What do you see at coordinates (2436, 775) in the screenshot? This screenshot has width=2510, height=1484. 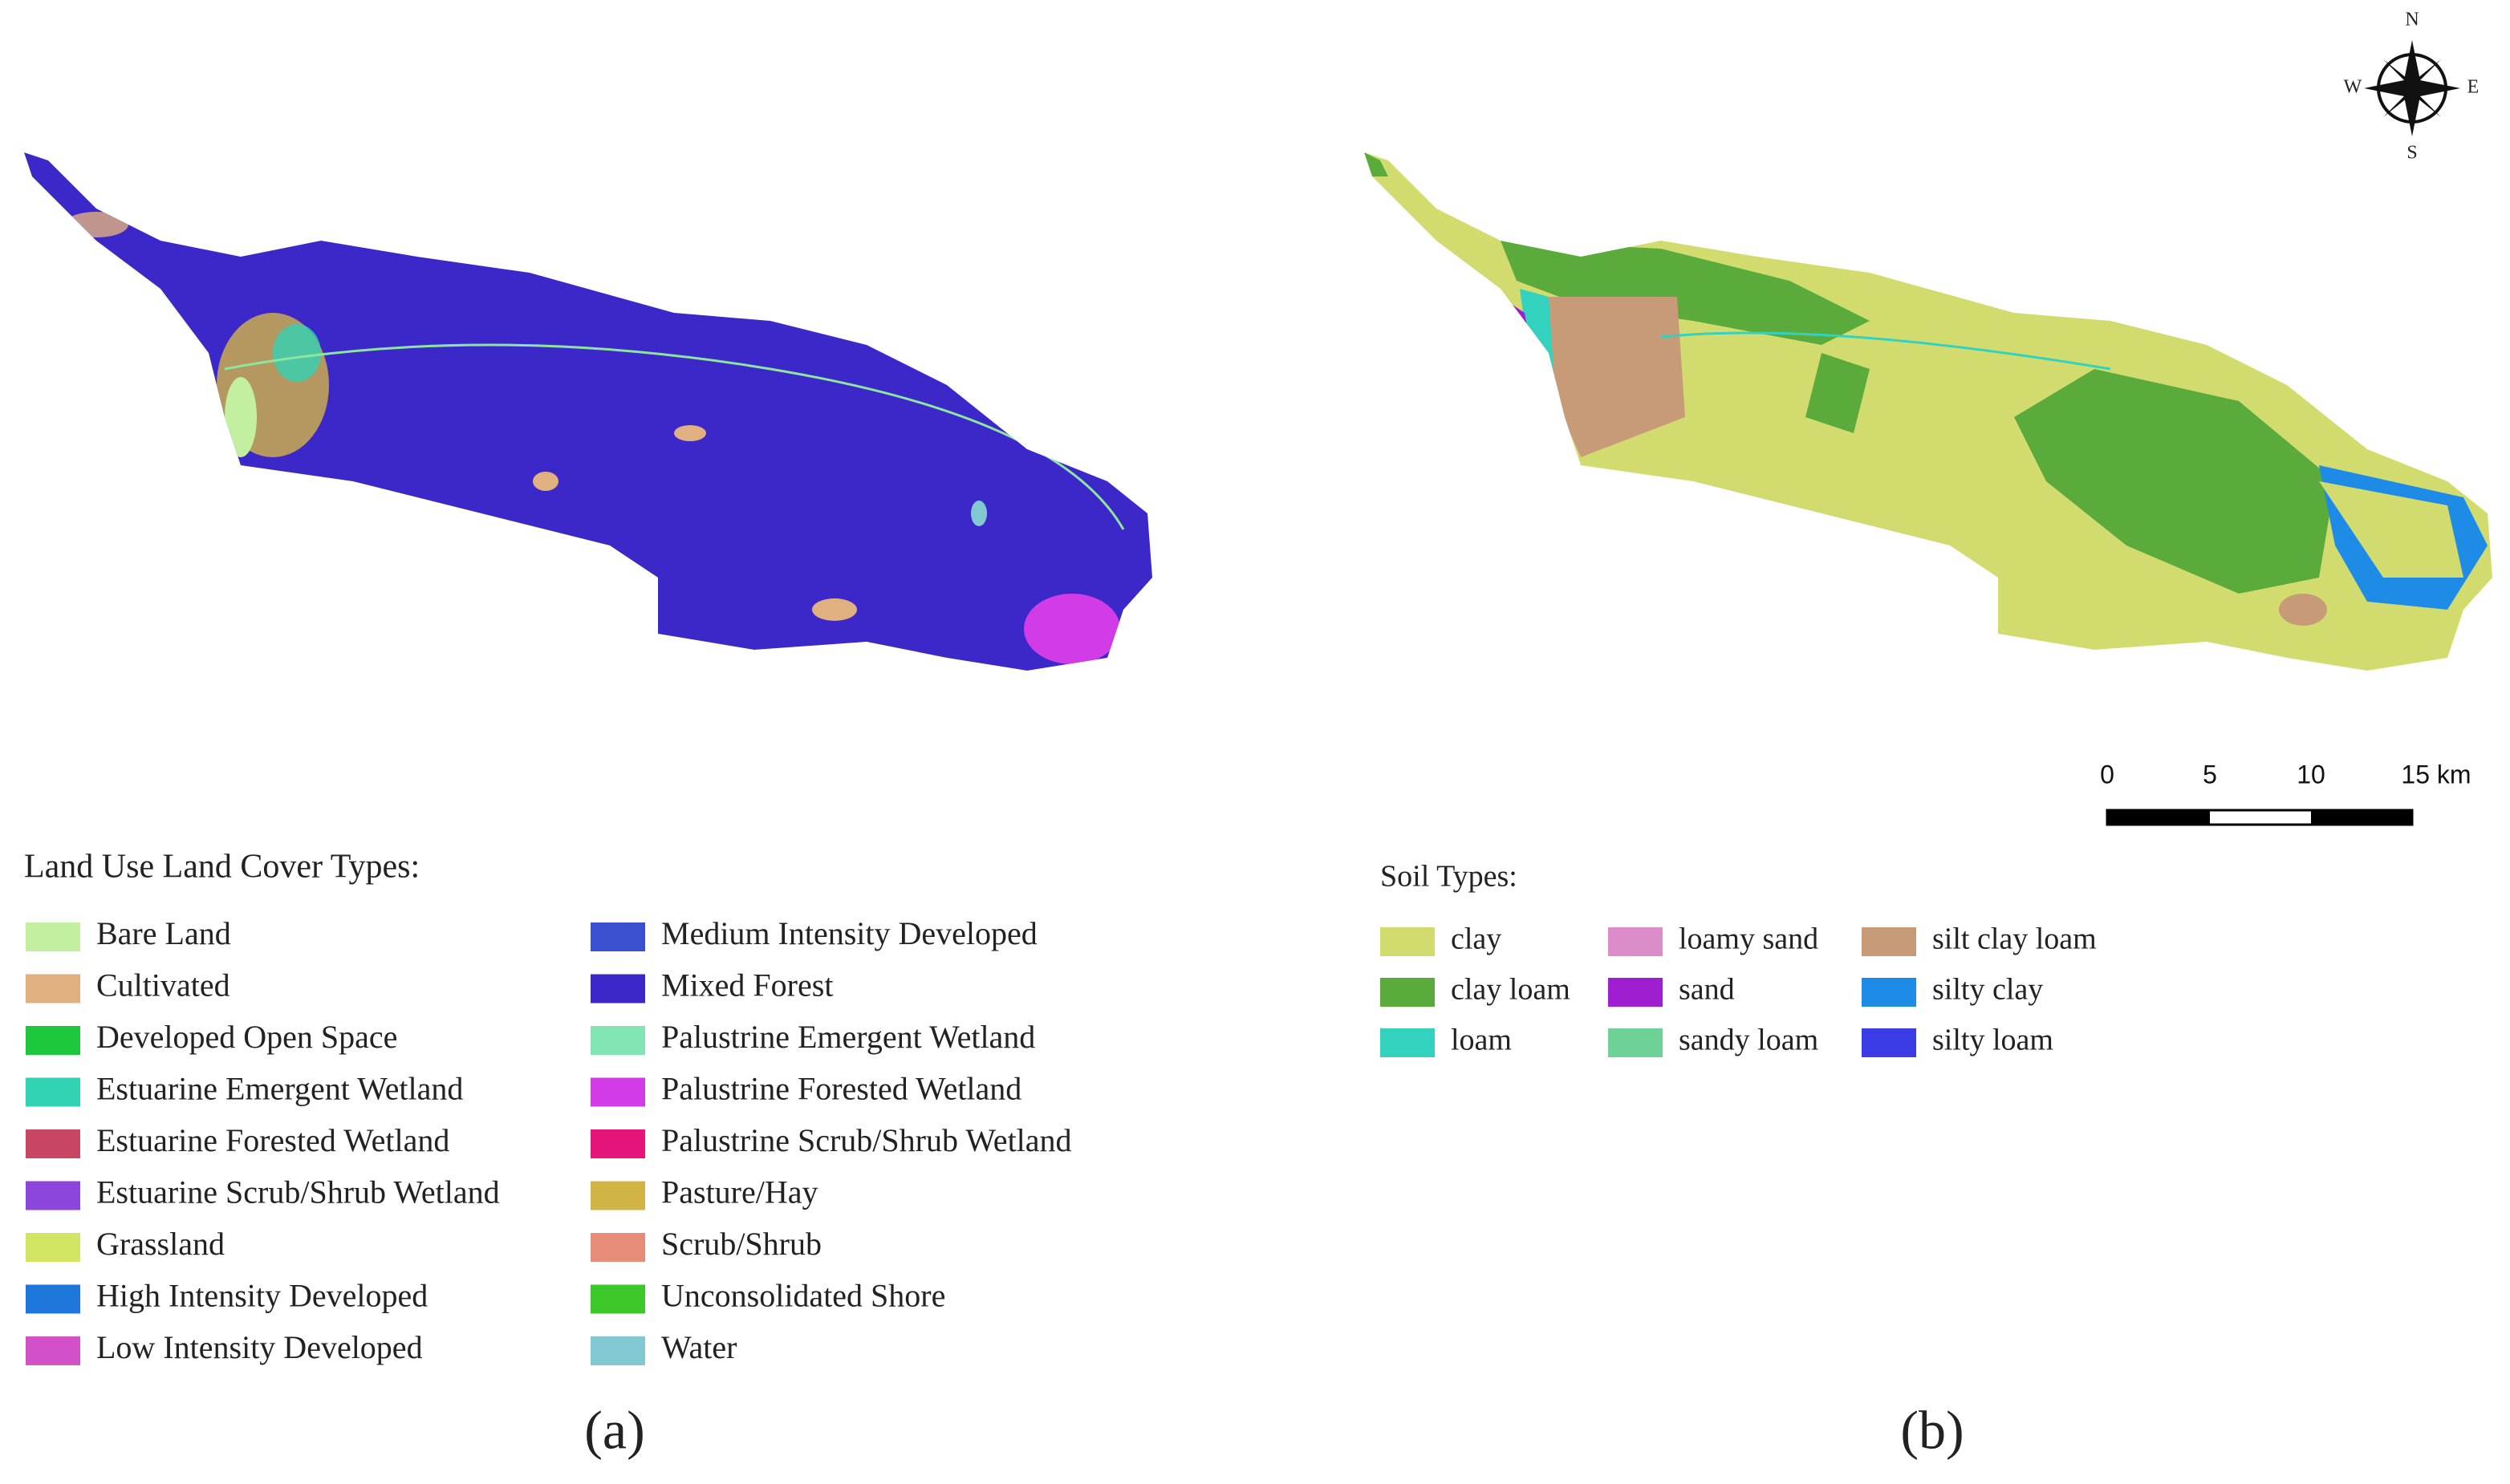 I see `scale-label: 15 km` at bounding box center [2436, 775].